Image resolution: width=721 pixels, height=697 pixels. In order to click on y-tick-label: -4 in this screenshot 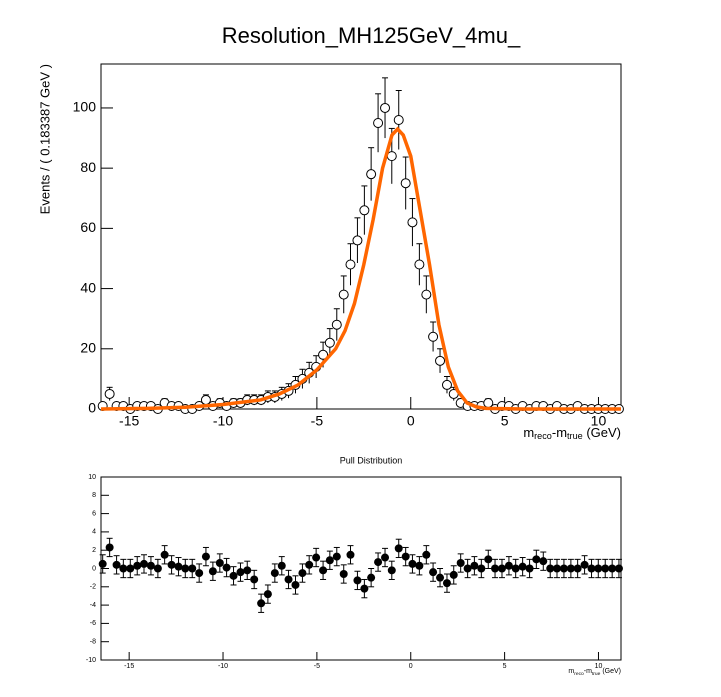, I will do `click(93, 605)`.